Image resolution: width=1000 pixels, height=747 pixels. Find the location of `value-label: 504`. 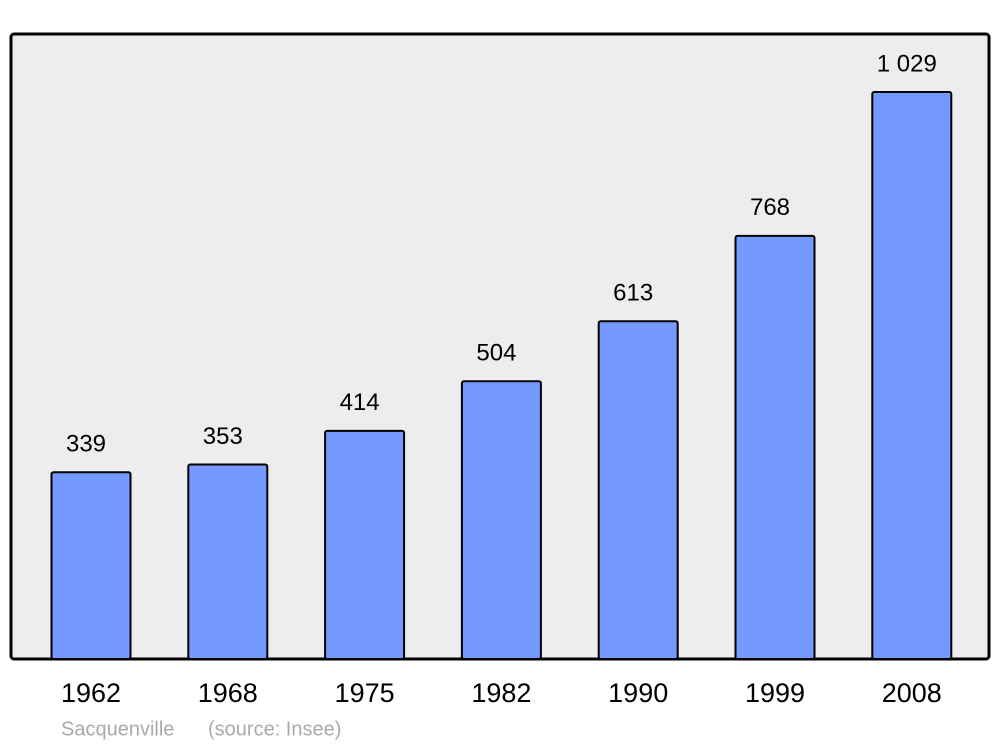

value-label: 504 is located at coordinates (496, 353).